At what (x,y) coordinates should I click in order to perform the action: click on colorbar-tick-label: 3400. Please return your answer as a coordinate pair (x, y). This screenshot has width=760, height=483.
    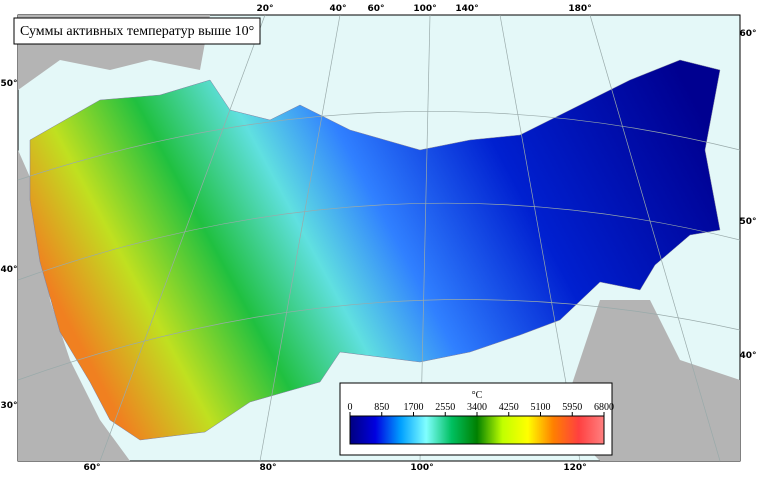
    Looking at the image, I should click on (477, 407).